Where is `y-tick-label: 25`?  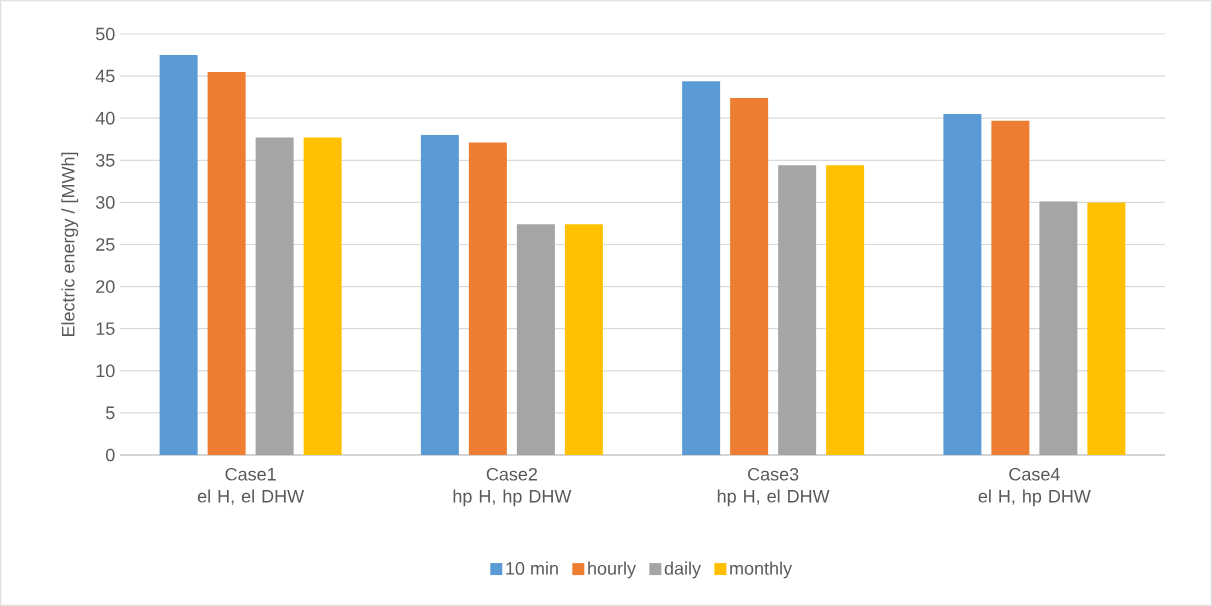 y-tick-label: 25 is located at coordinates (105, 244).